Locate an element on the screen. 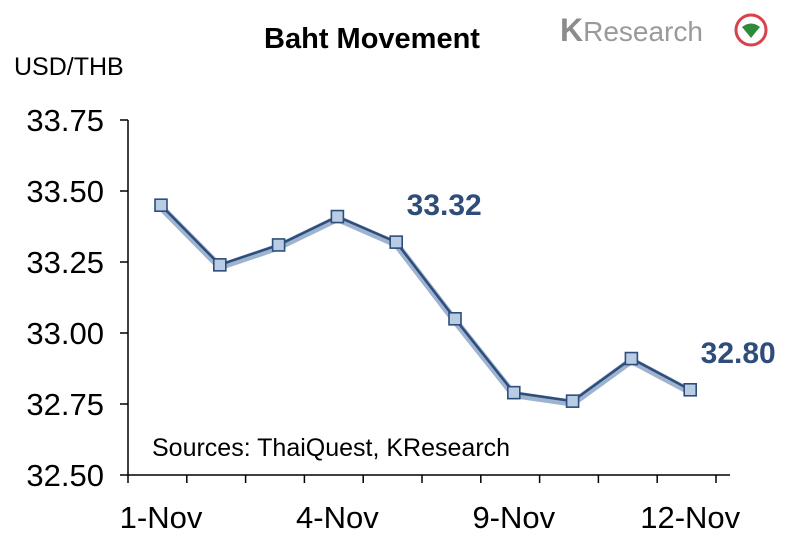  kresearch-logo: KResearch is located at coordinates (664, 30).